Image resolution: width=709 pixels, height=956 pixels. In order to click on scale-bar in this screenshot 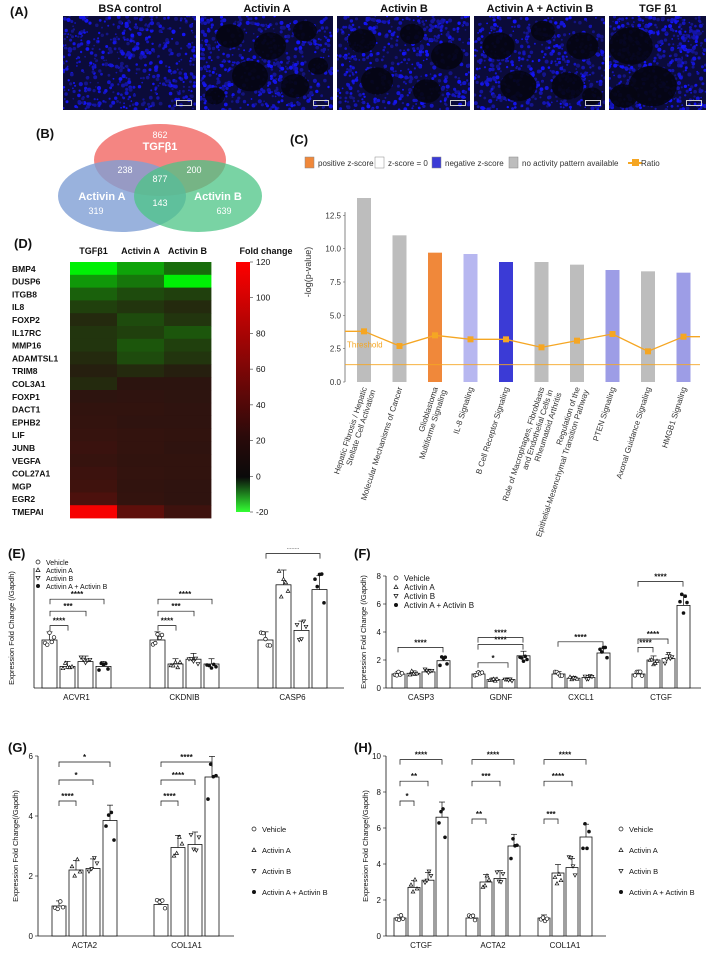, I will do `click(593, 103)`.